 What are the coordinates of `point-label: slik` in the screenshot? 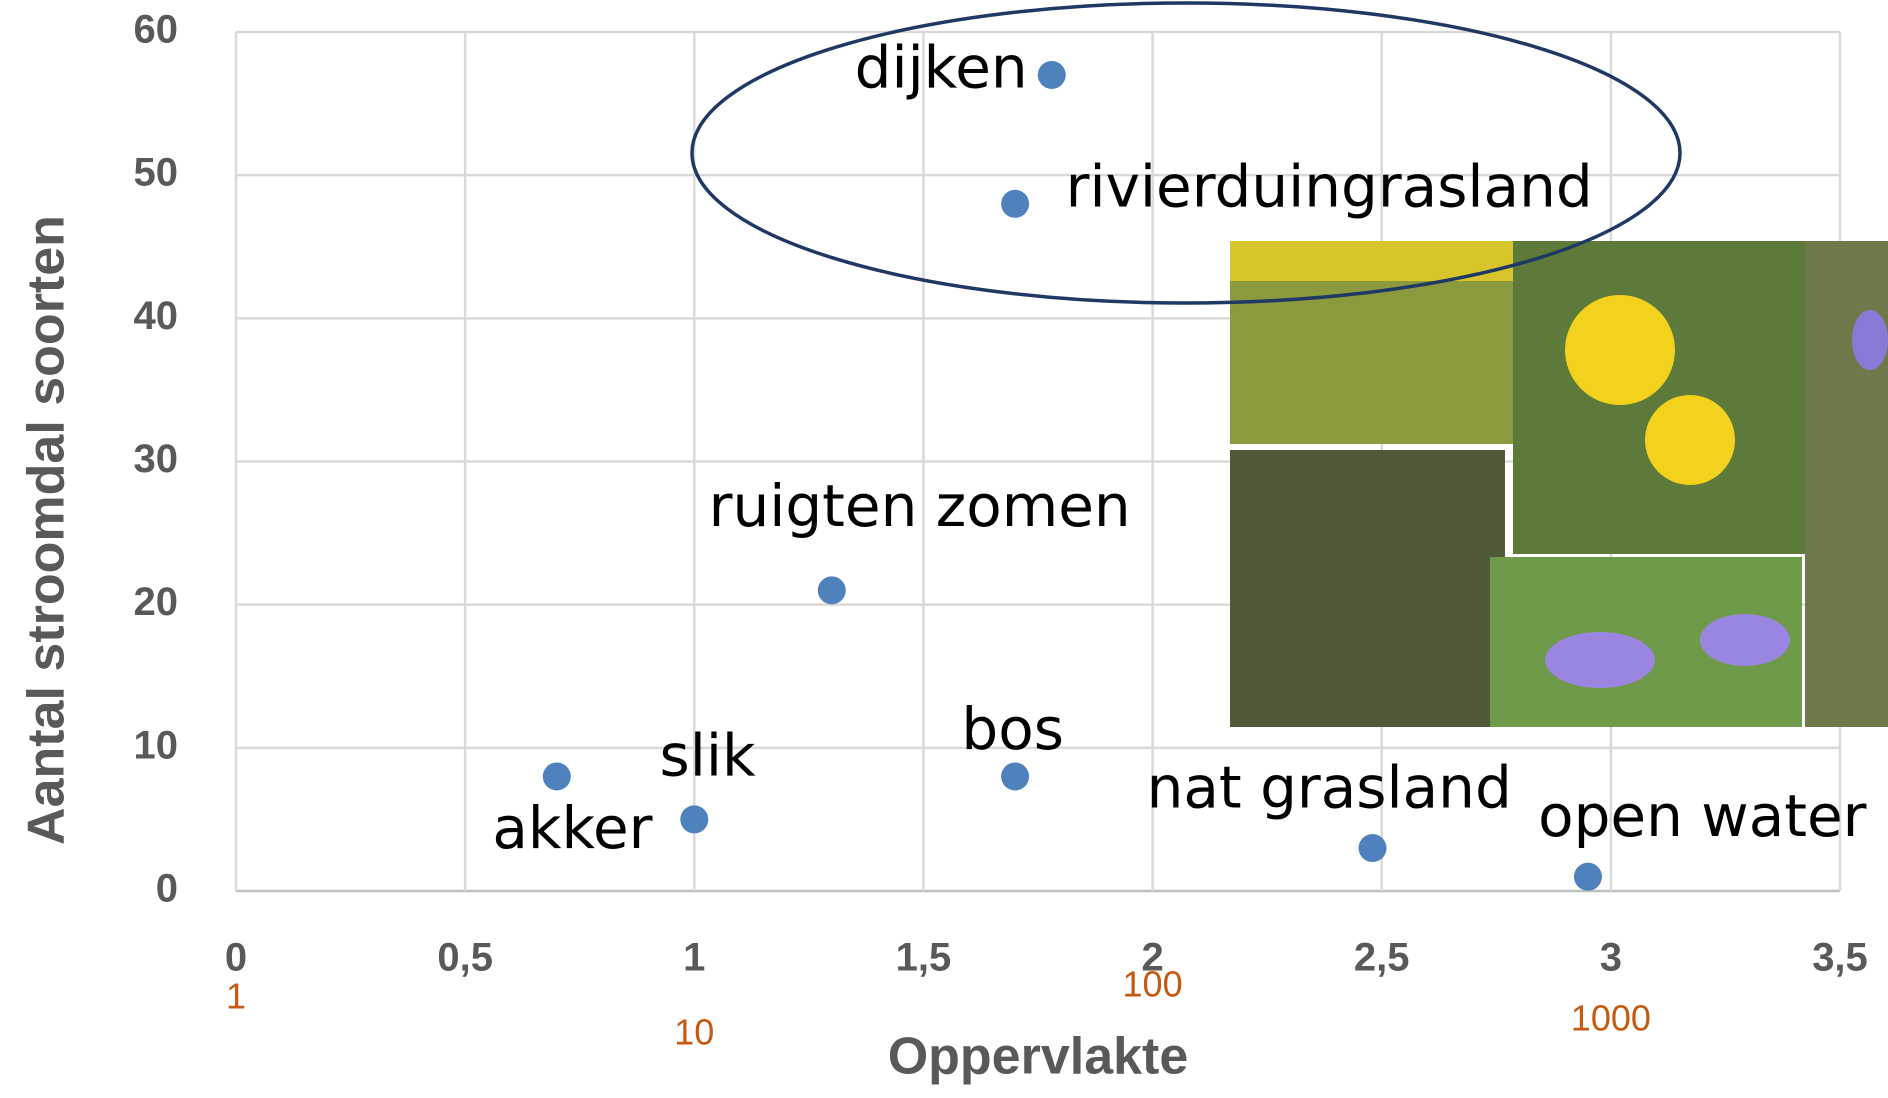 It's located at (708, 755).